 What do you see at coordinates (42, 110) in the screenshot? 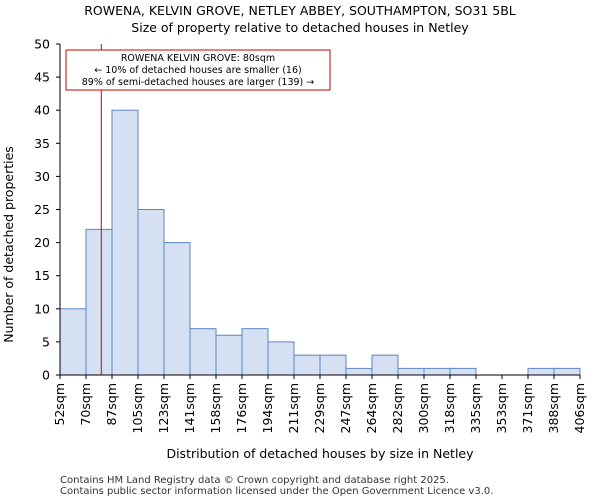
I see `y-tick-label: 40` at bounding box center [42, 110].